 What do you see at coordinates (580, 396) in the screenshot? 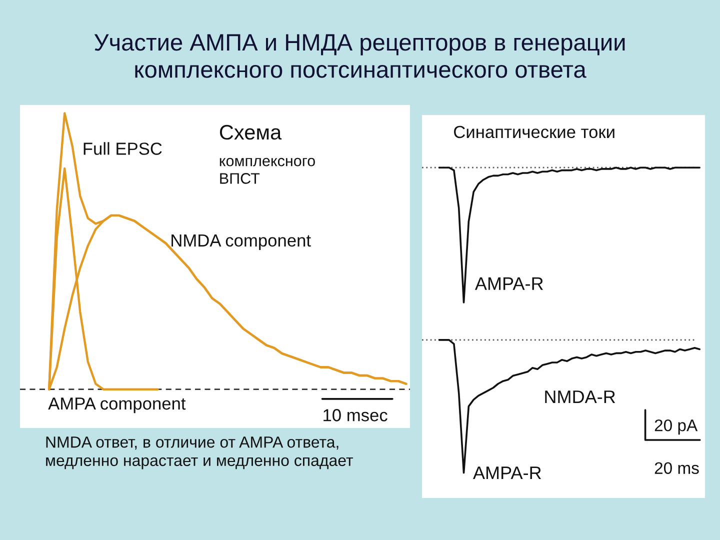
I see `annotation: NMDA-R` at bounding box center [580, 396].